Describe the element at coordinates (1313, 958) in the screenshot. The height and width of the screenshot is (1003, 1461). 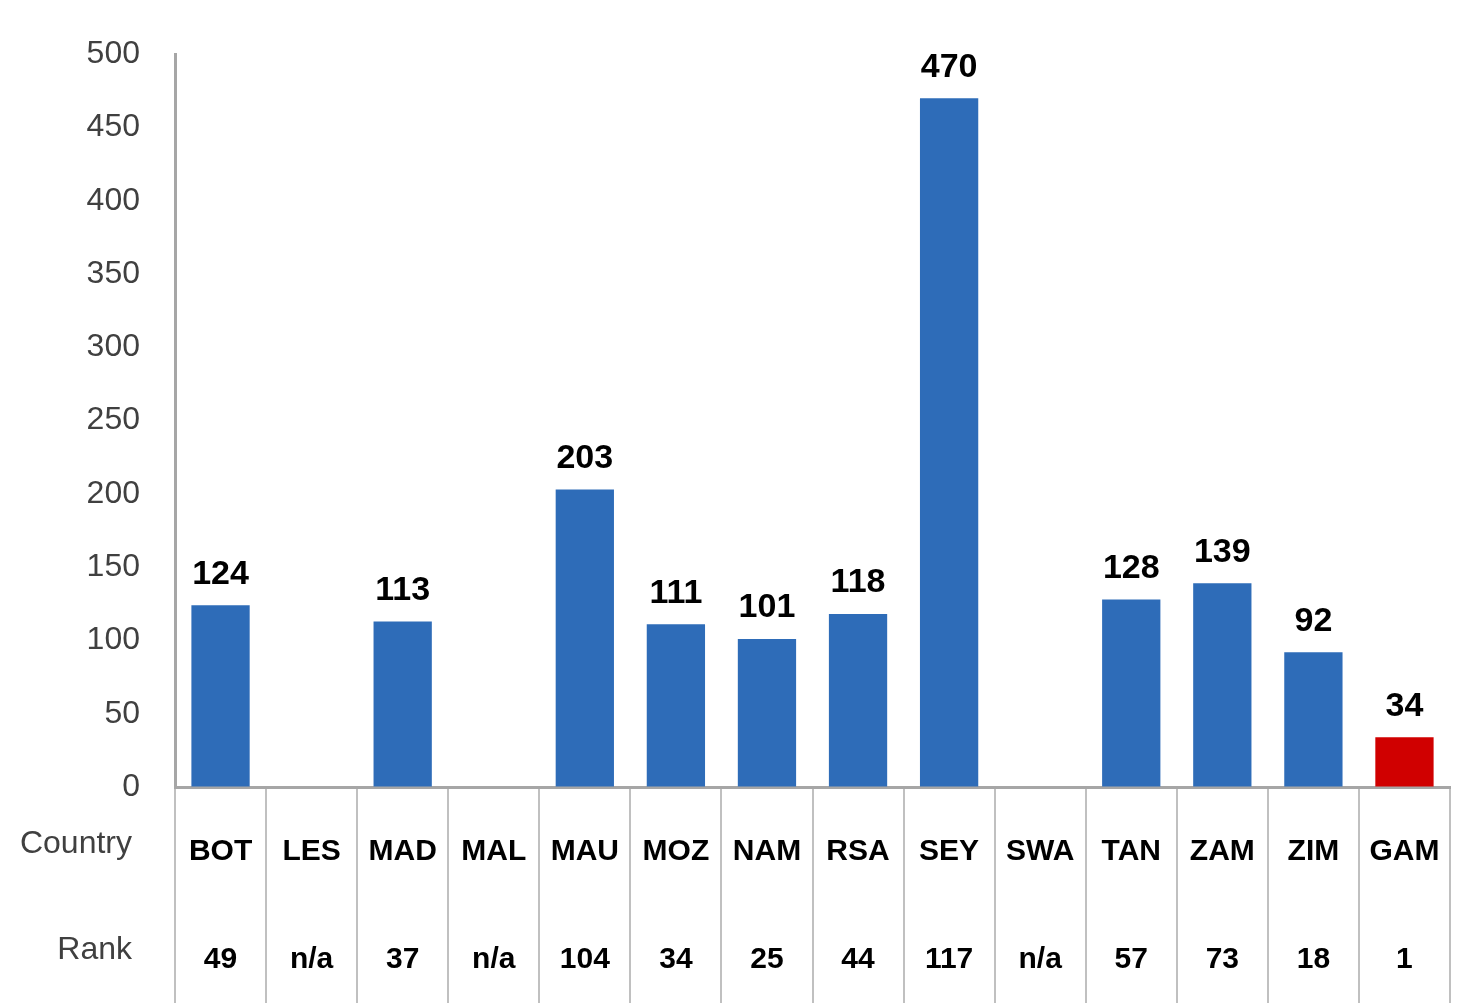
I see `text: 18` at that location.